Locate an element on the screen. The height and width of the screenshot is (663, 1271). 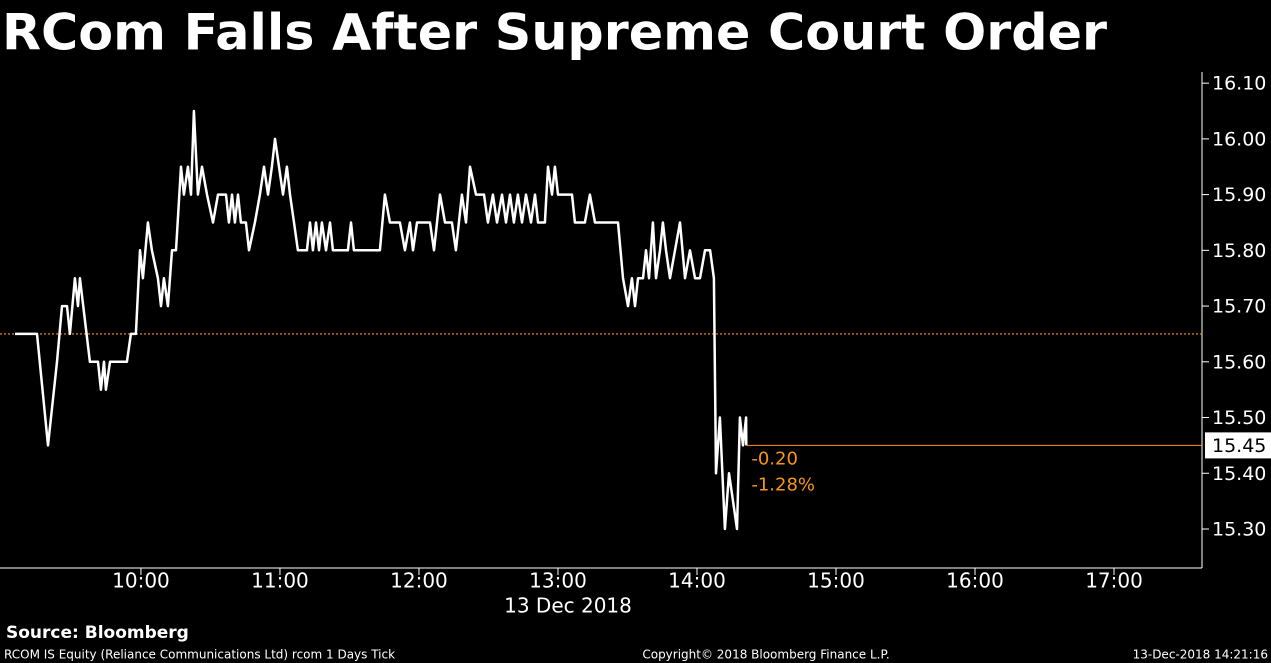
x-tick-label: 13:00 is located at coordinates (558, 581).